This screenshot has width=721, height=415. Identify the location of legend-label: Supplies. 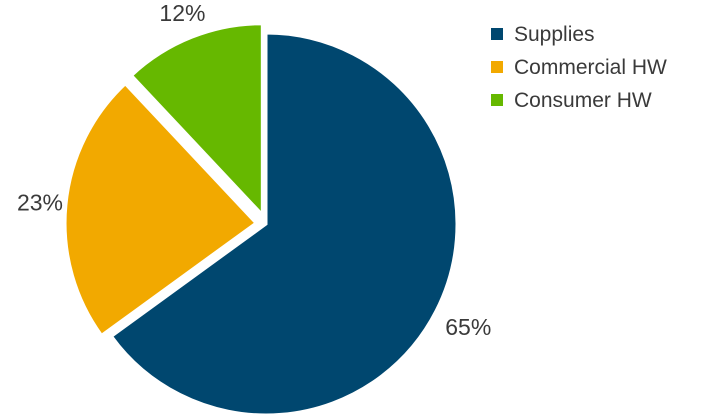
(554, 34).